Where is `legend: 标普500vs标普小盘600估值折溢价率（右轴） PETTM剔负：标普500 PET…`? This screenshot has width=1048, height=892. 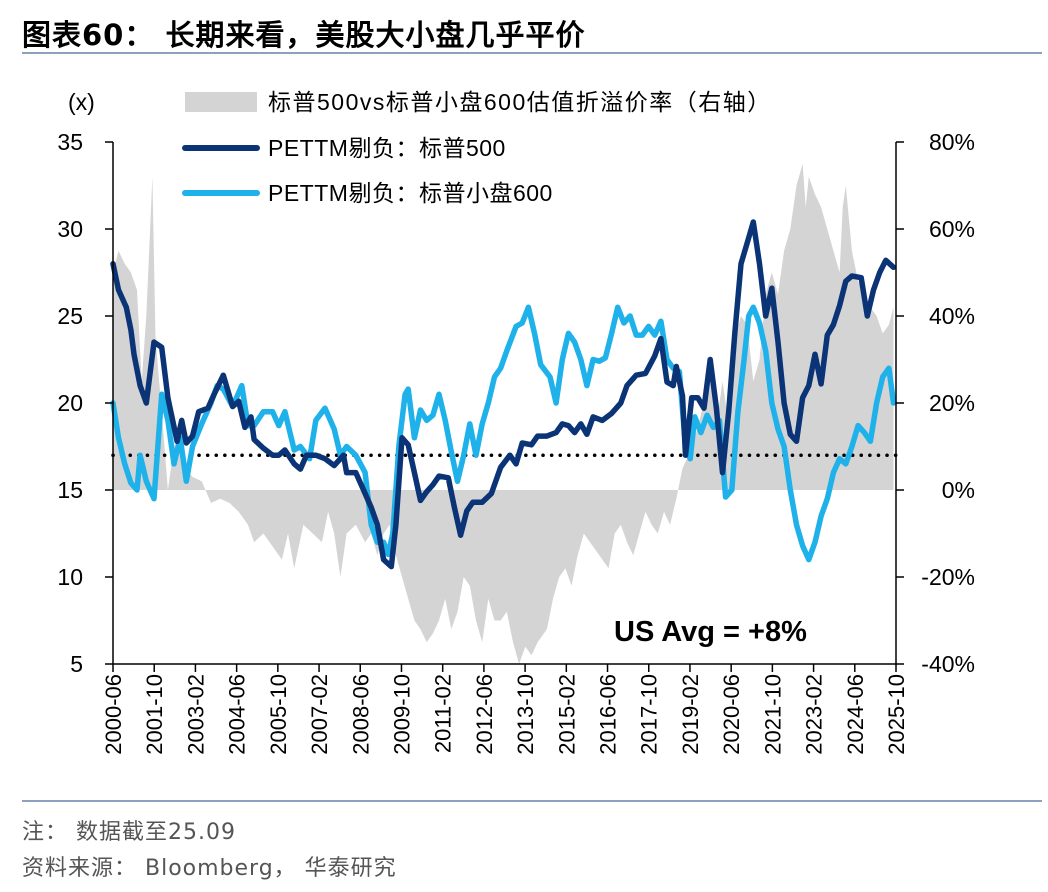
legend: 标普500vs标普小盘600估值折溢价率（右轴） PETTM剔负：标普500 PET… is located at coordinates (477, 147).